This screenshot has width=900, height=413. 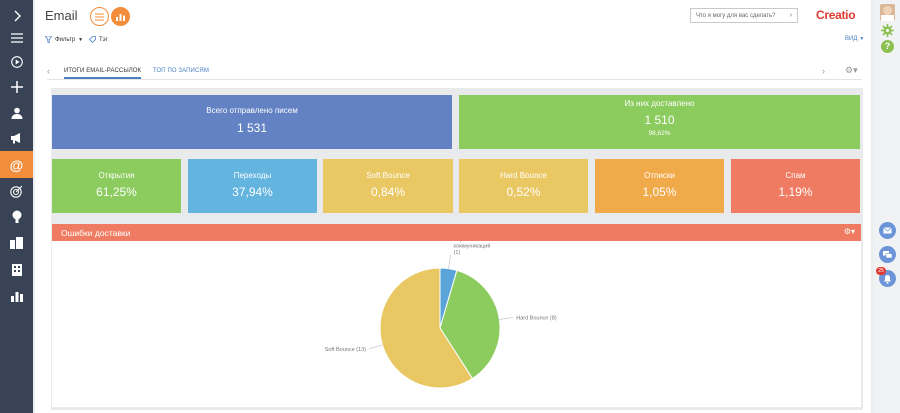 I want to click on chevron-right-icon: ›, so click(x=790, y=15).